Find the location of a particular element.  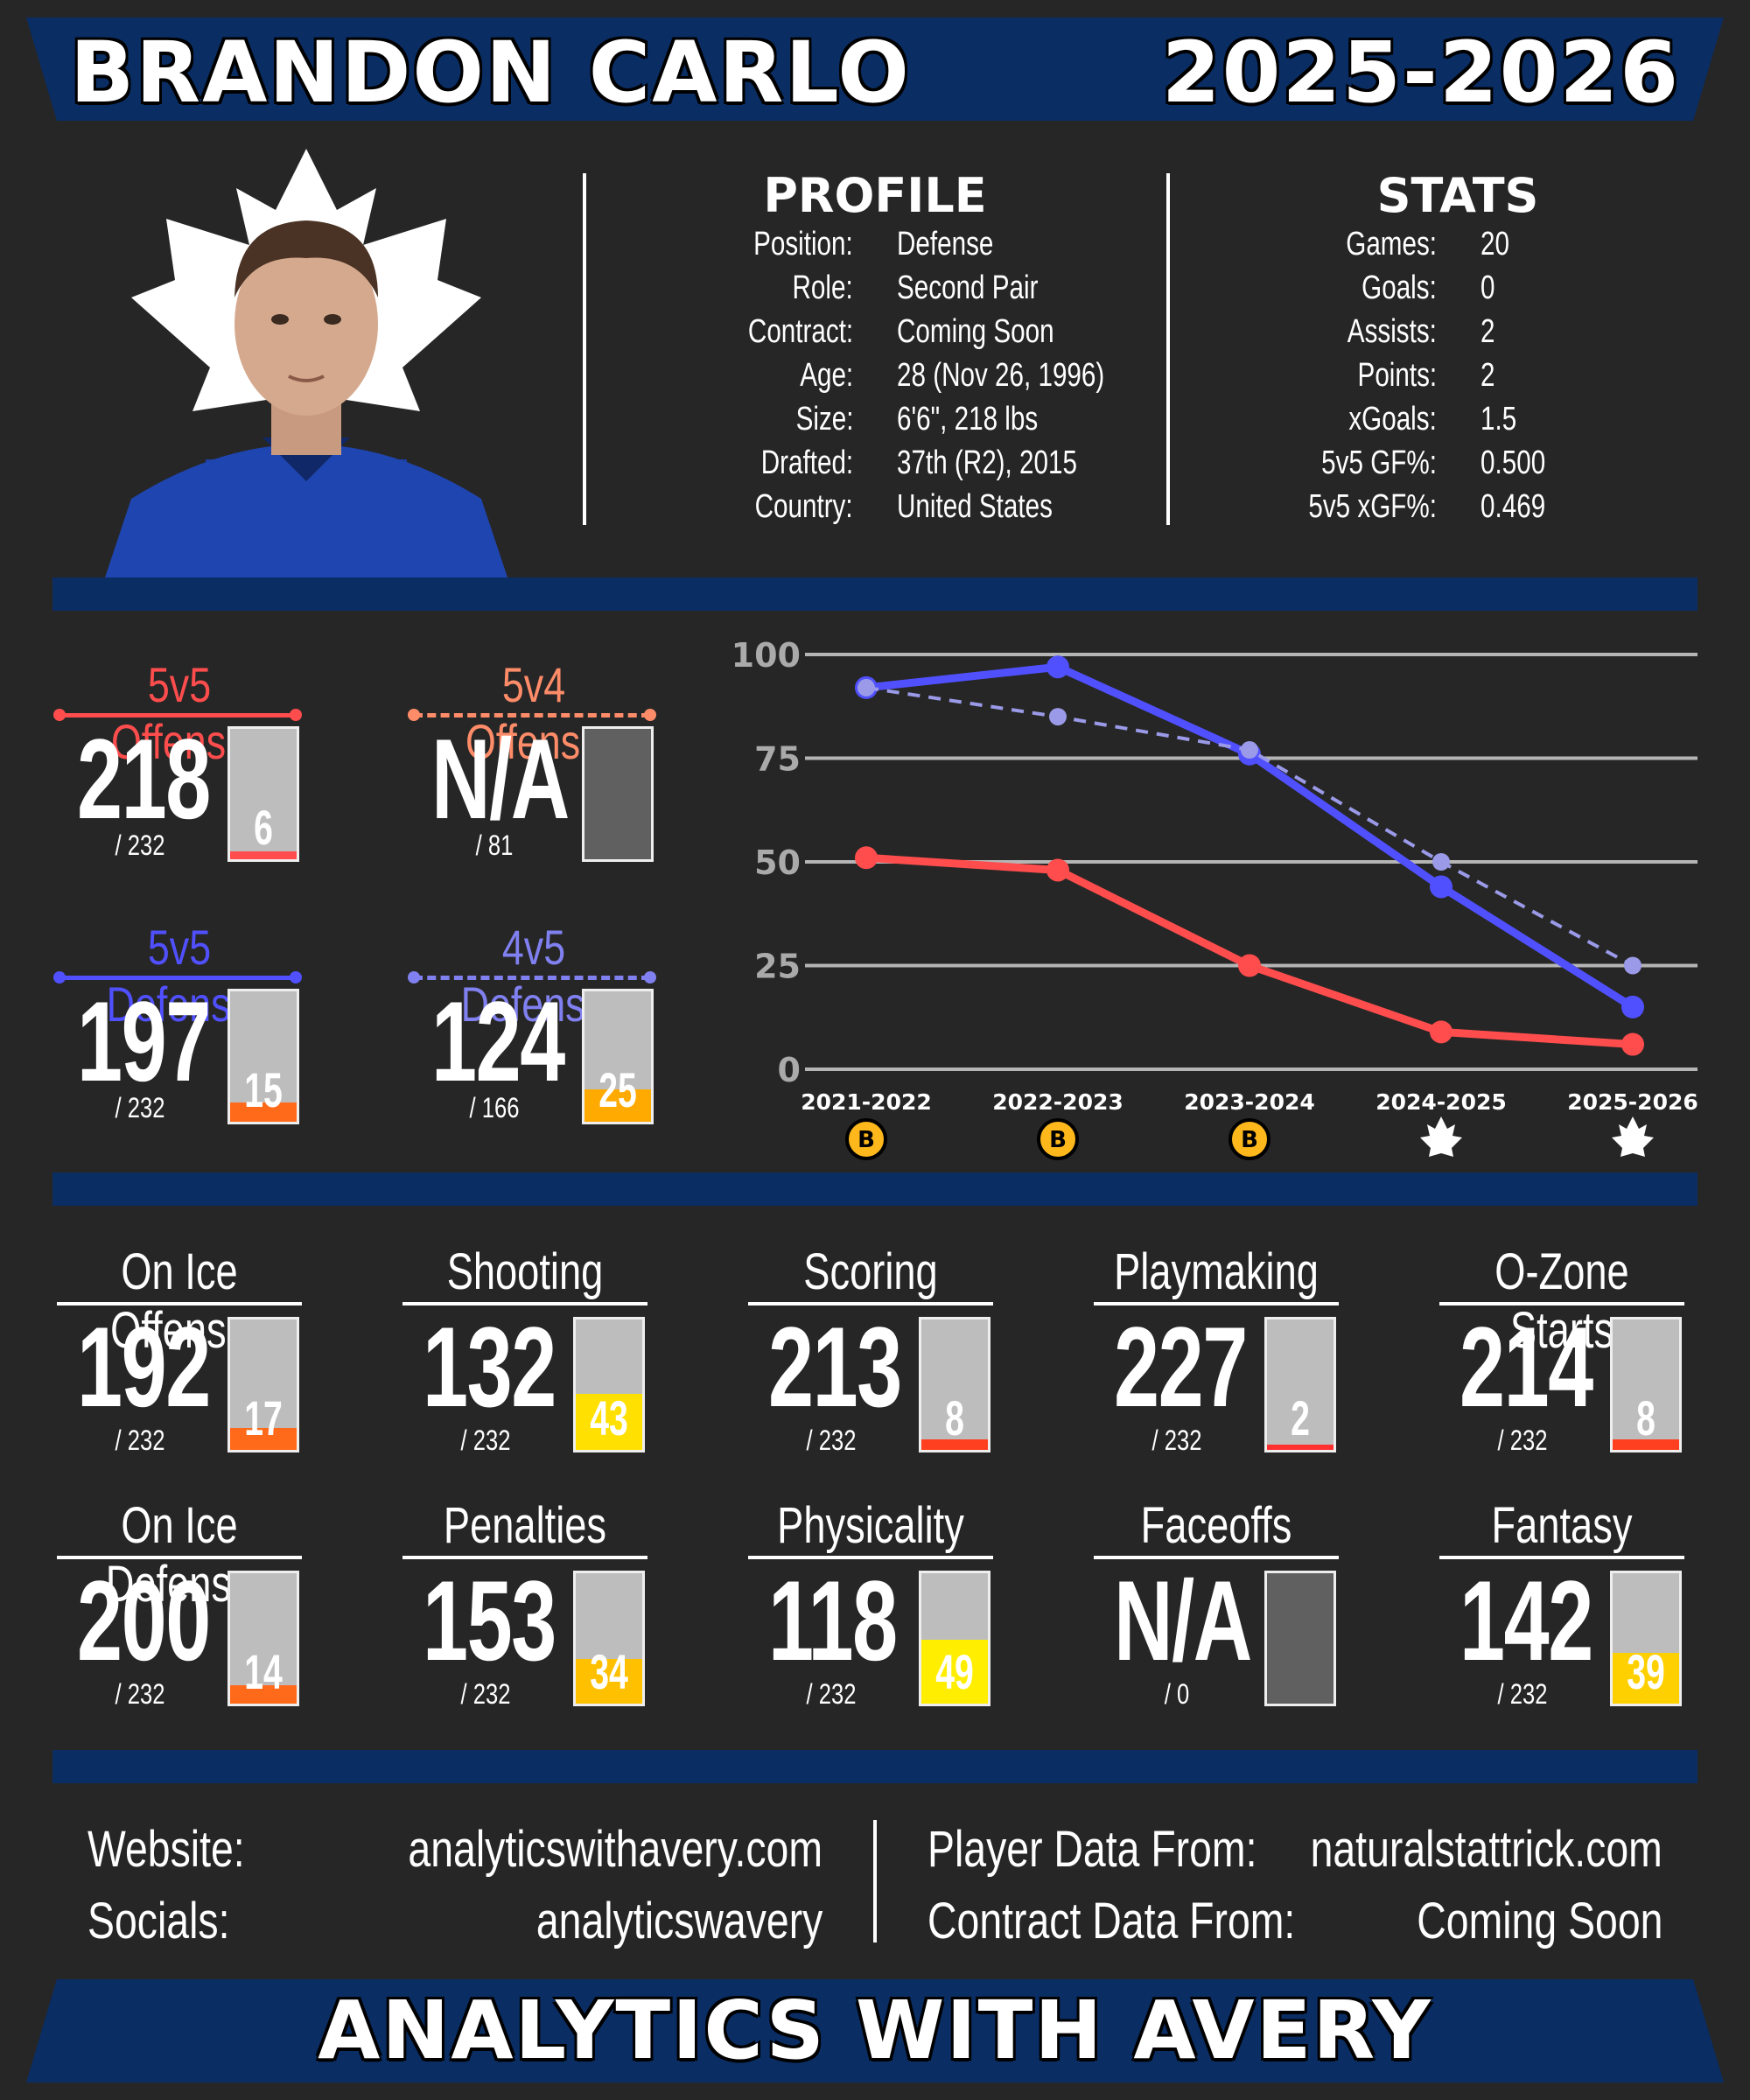

bruins-logo-letter: B is located at coordinates (1058, 1140).